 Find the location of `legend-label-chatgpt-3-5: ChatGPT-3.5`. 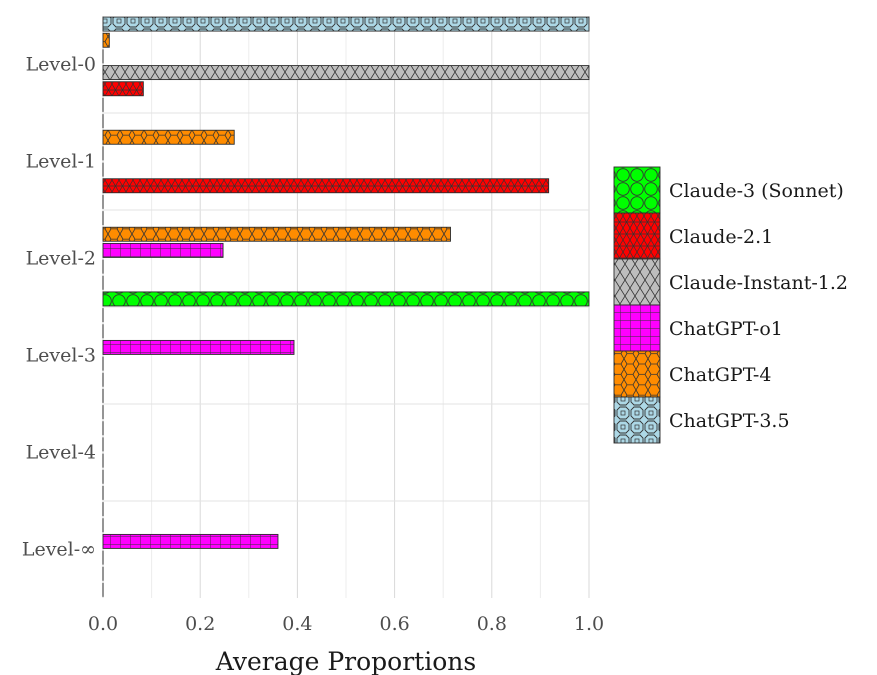

legend-label-chatgpt-3-5: ChatGPT-3.5 is located at coordinates (729, 421).